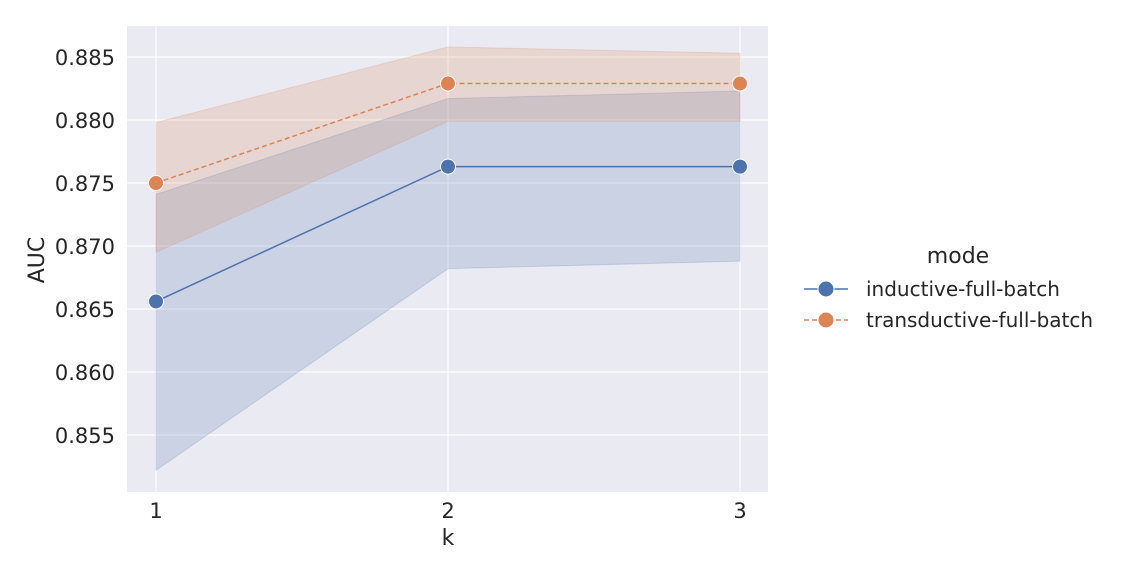 The image size is (1136, 576). Describe the element at coordinates (85, 121) in the screenshot. I see `y-tick-label: 0.880` at that location.